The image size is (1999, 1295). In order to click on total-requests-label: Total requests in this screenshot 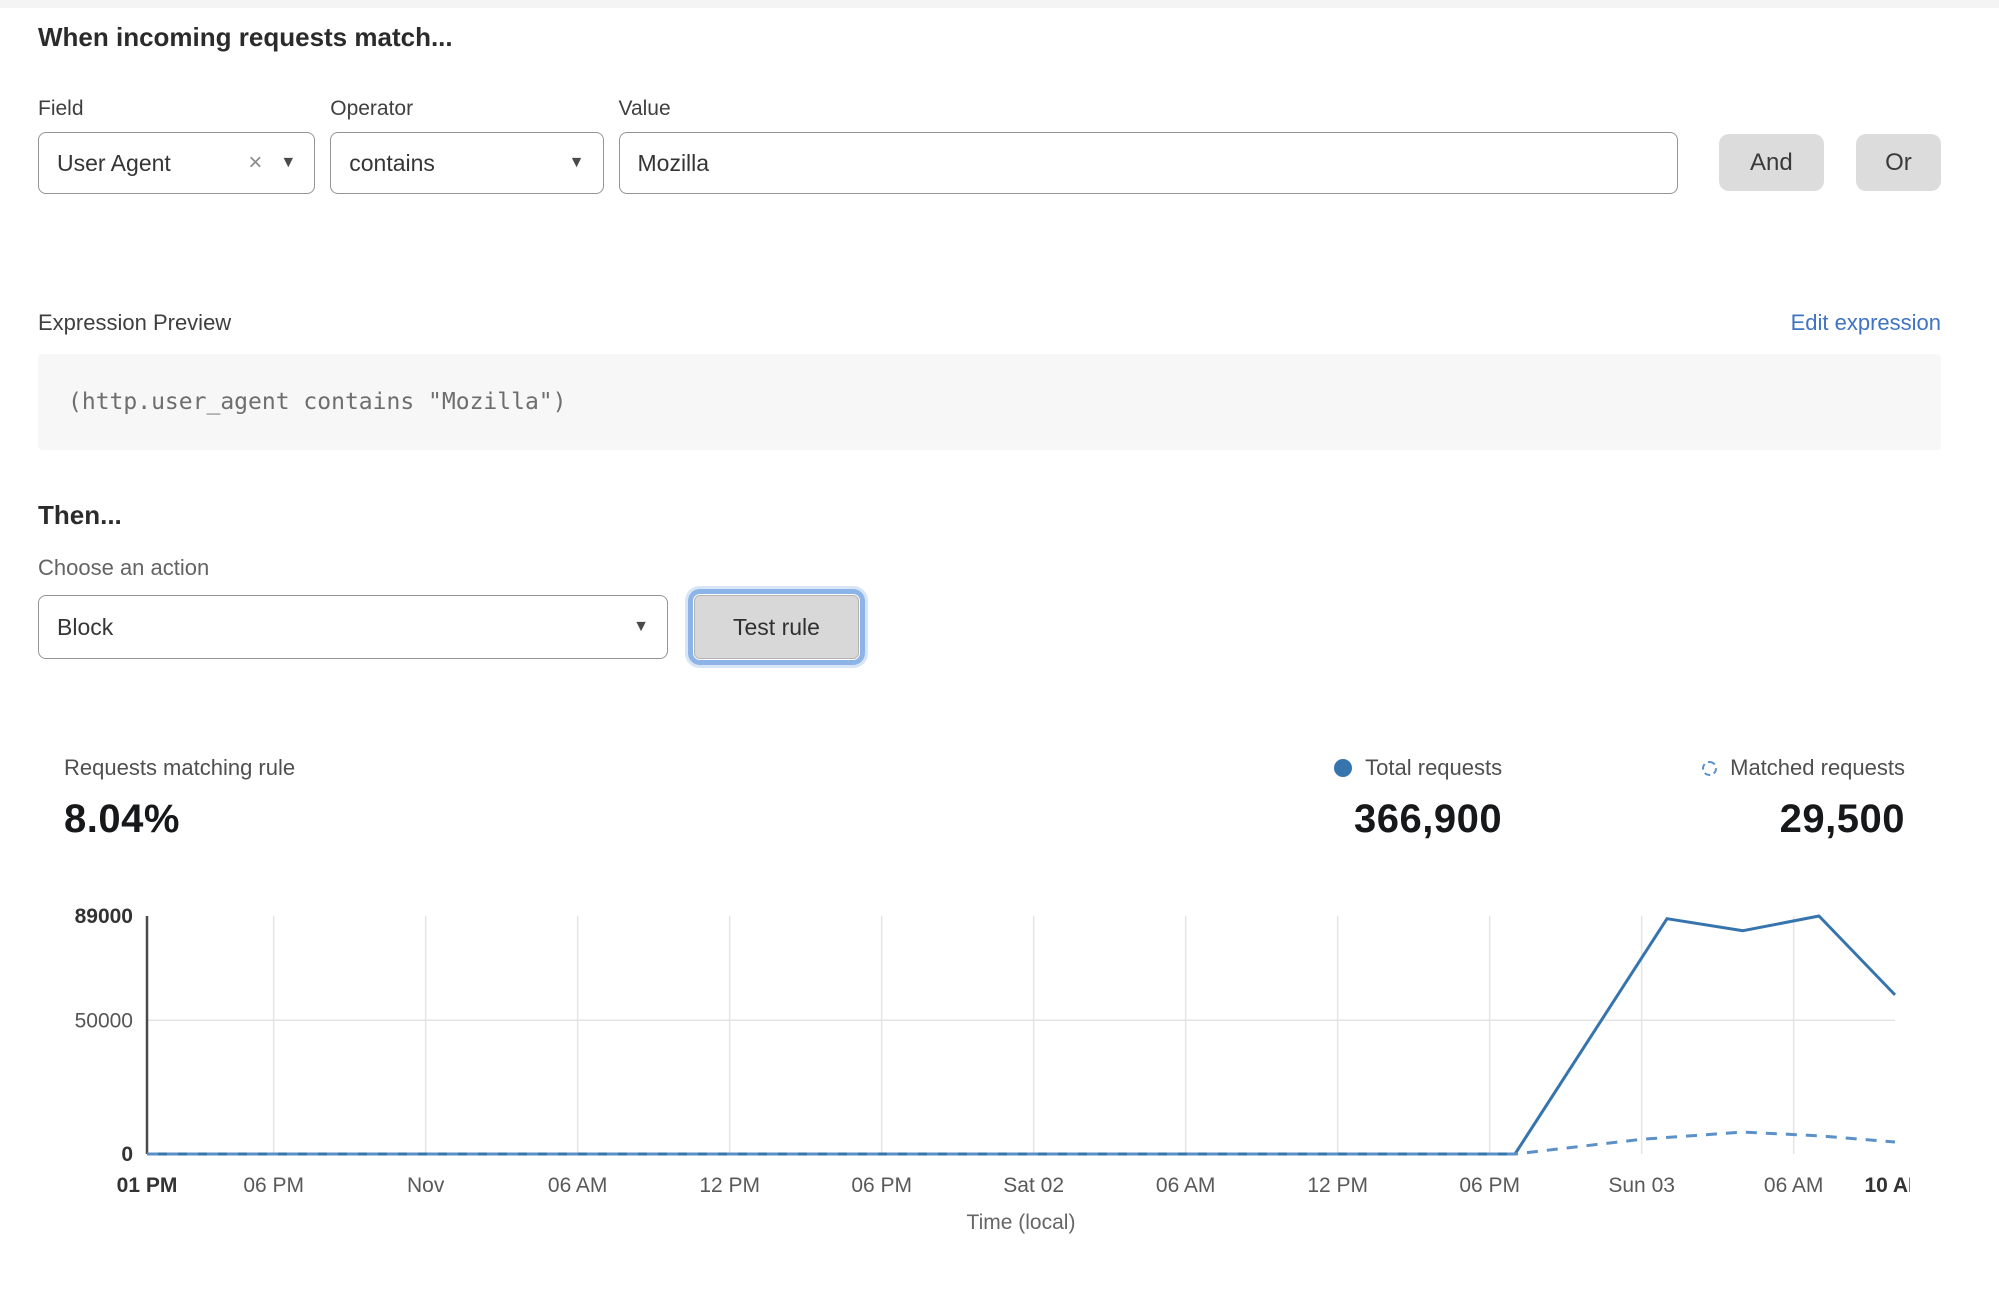, I will do `click(1434, 767)`.